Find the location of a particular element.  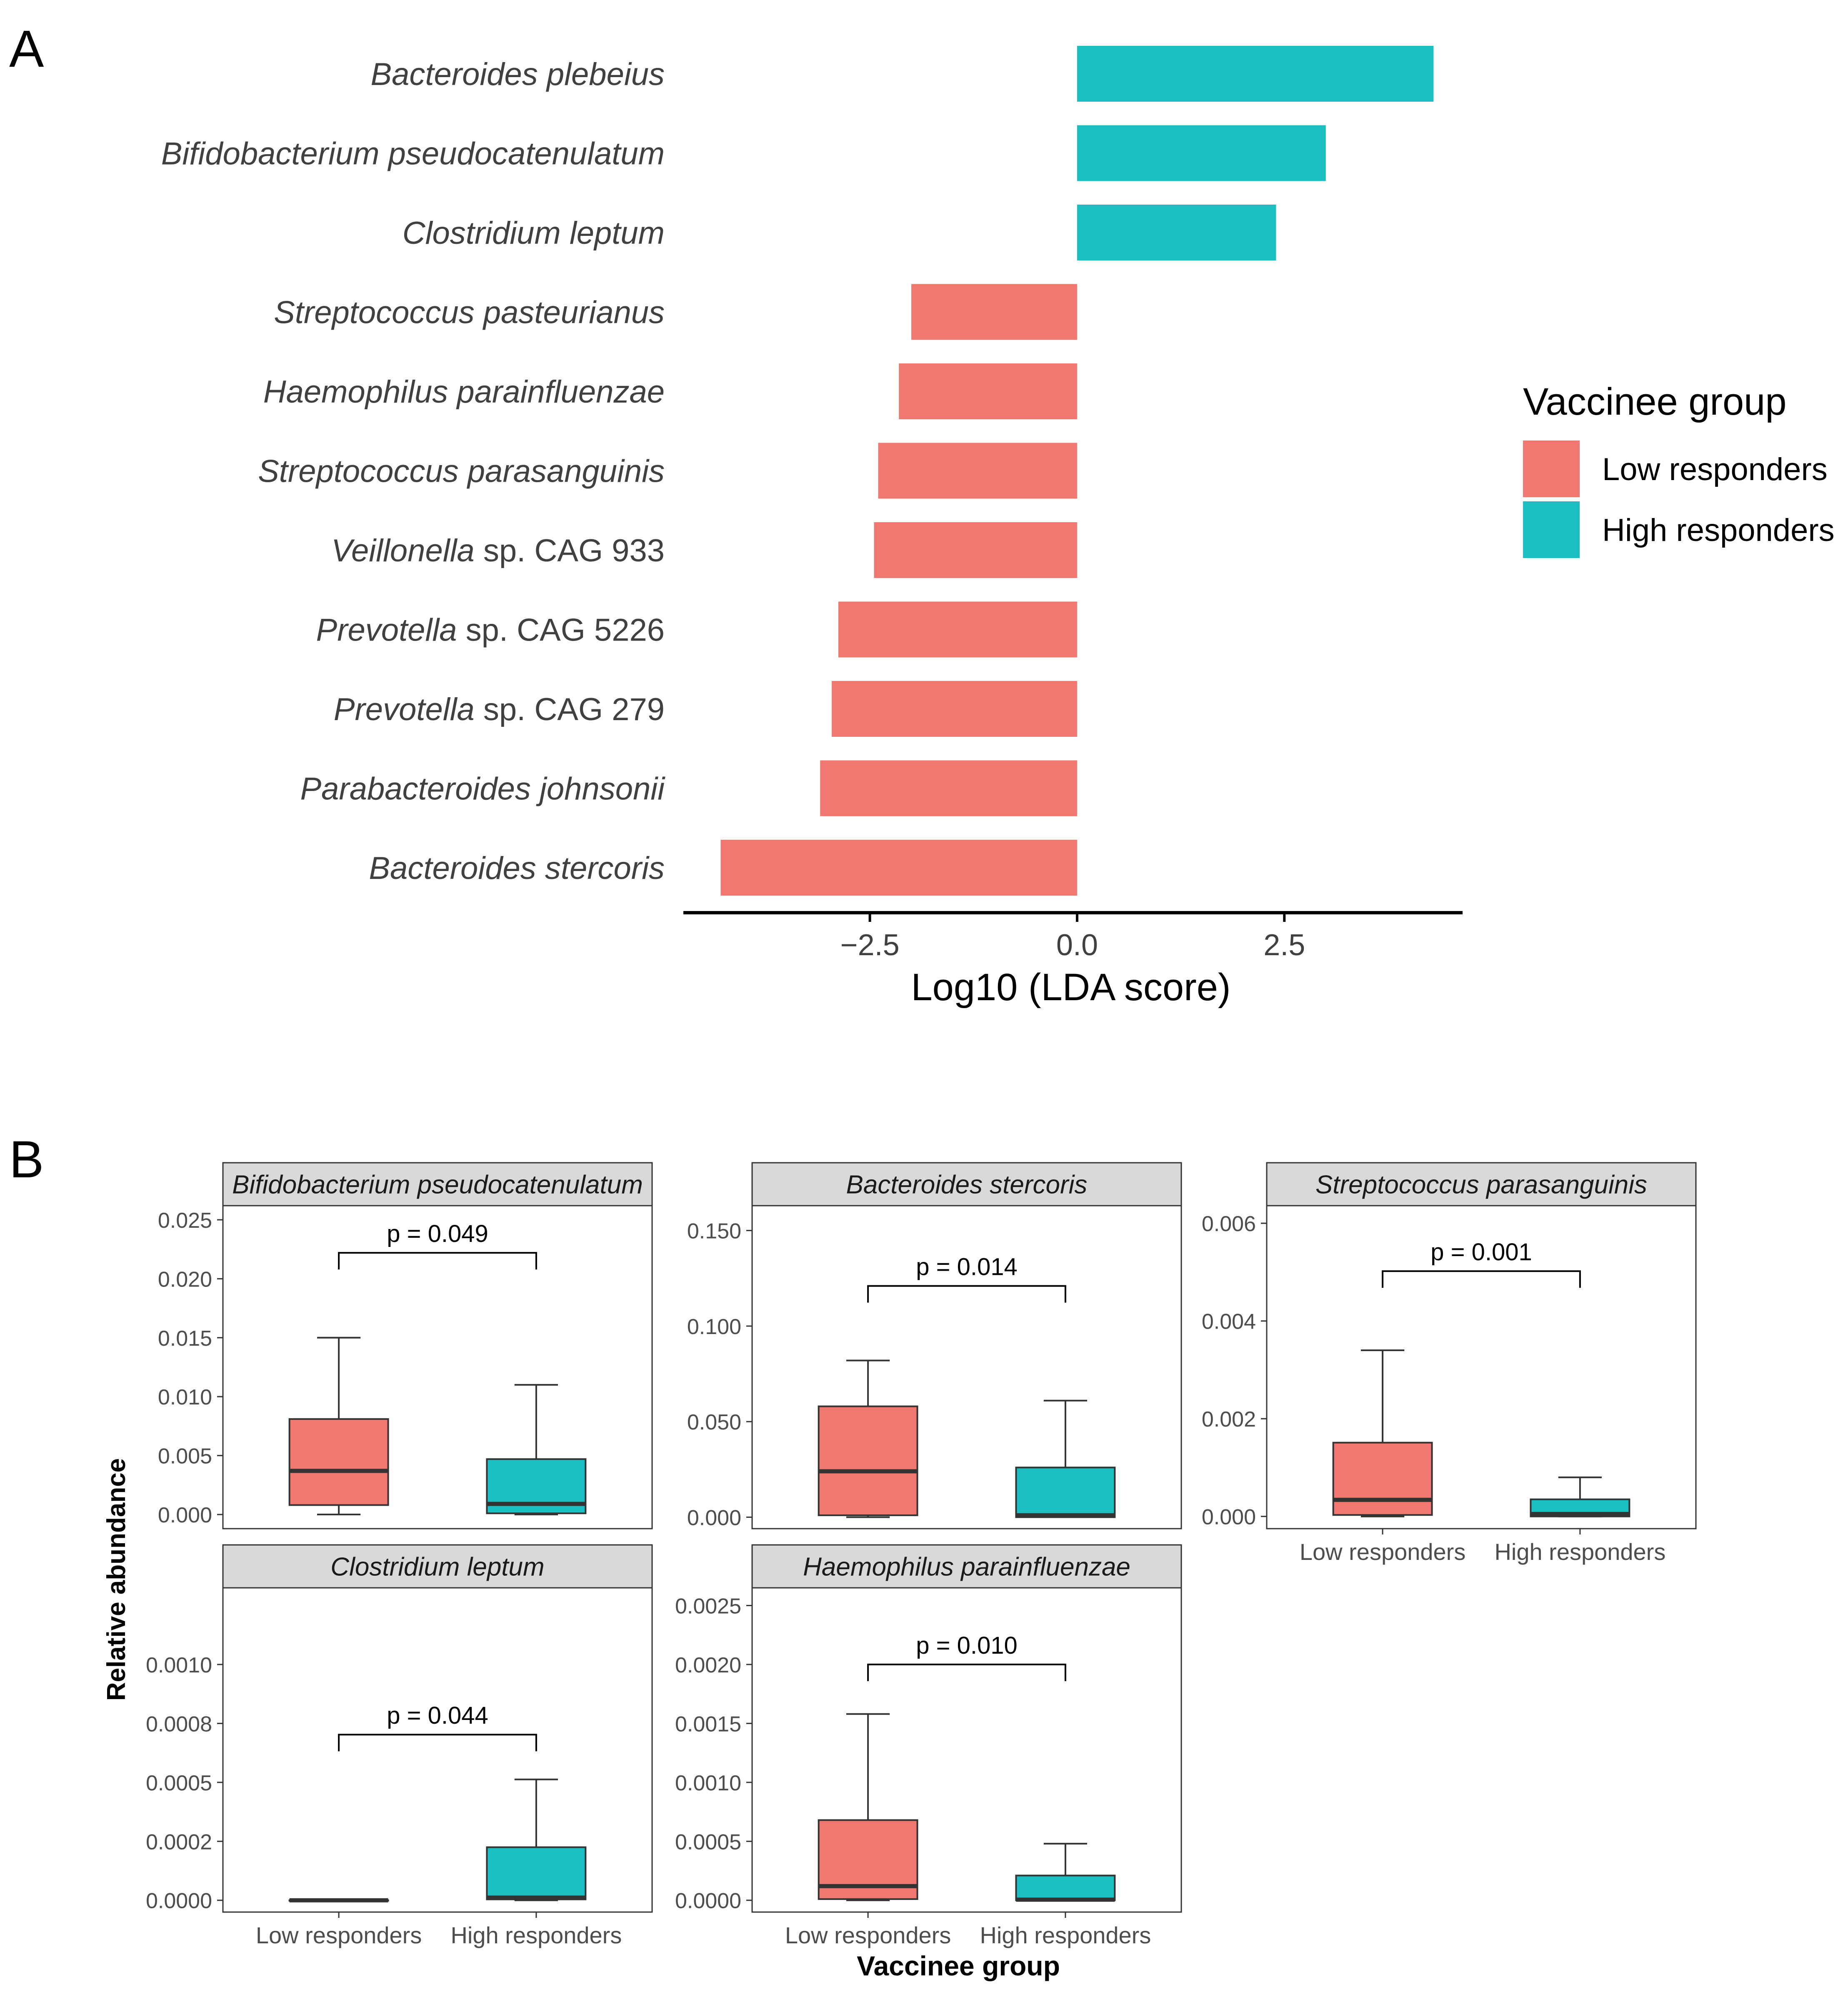

lda-species-label: Prevotella sp. CAG 279 is located at coordinates (500, 709).